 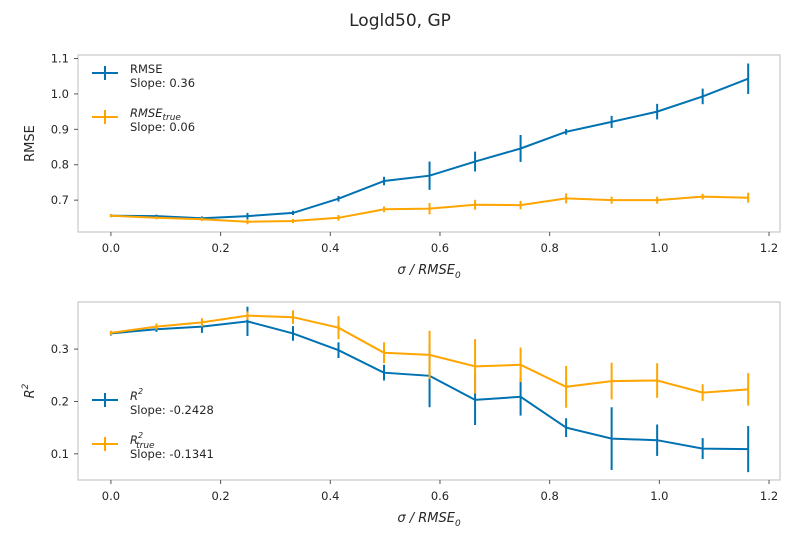 I want to click on legend-label: R2 true, so click(x=142, y=441).